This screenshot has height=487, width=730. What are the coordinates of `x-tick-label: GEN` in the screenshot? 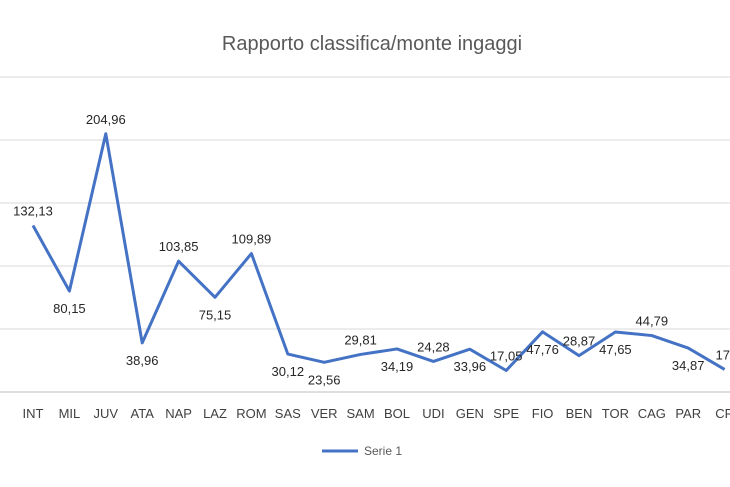 It's located at (470, 413).